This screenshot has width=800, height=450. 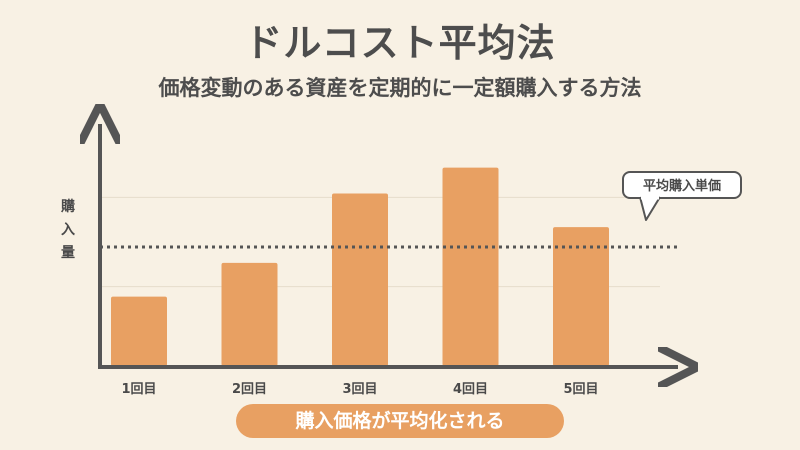 What do you see at coordinates (68, 230) in the screenshot?
I see `y-axis-label: 購入量` at bounding box center [68, 230].